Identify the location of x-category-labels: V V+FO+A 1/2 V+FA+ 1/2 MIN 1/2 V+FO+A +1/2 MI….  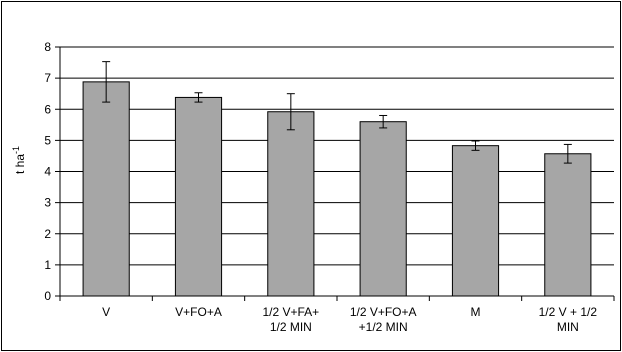
(349, 319).